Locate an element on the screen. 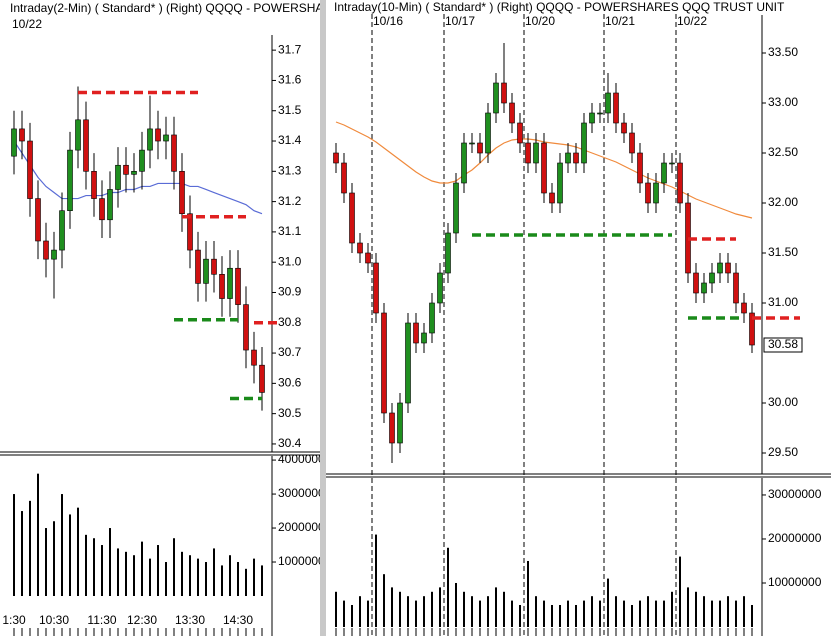  y-tick-label: 32.50 is located at coordinates (783, 152).